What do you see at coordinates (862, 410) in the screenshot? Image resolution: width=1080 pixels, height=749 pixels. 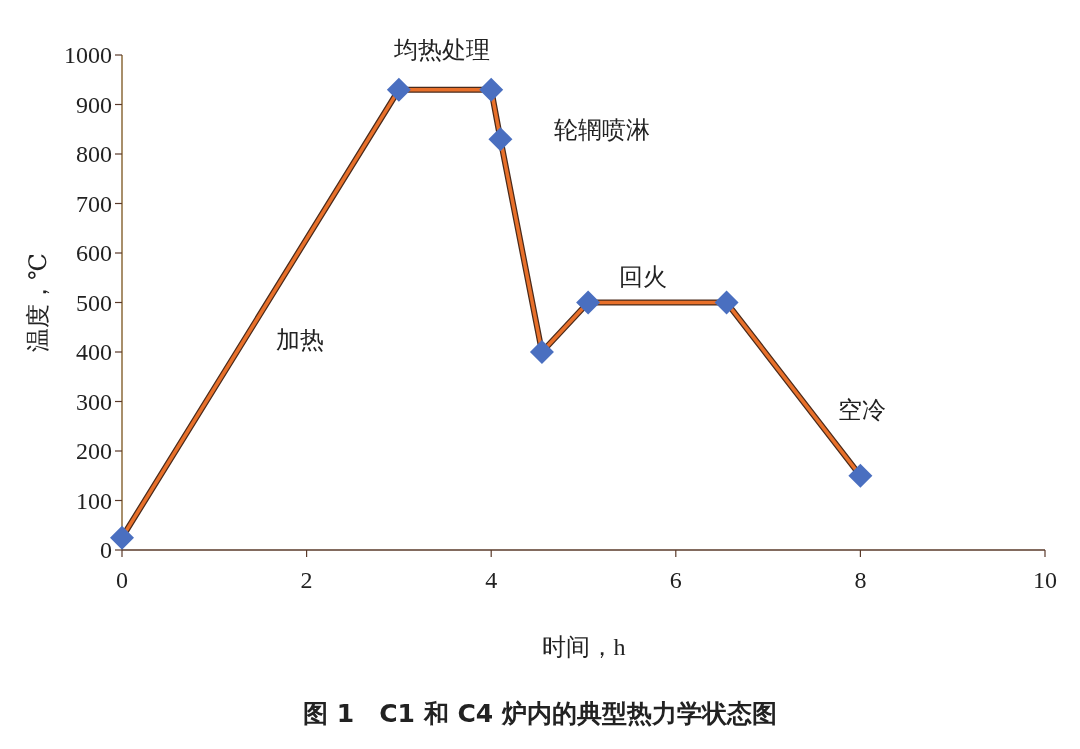 I see `annotation: 空冷` at bounding box center [862, 410].